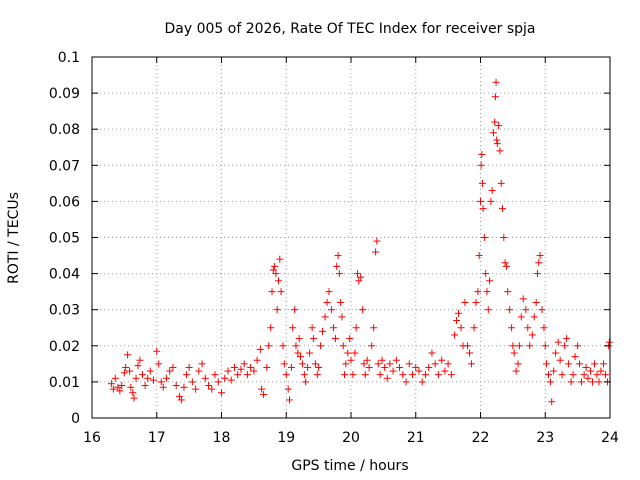 The height and width of the screenshot is (480, 640). What do you see at coordinates (64, 202) in the screenshot?
I see `y-tick-label: 0.06` at bounding box center [64, 202].